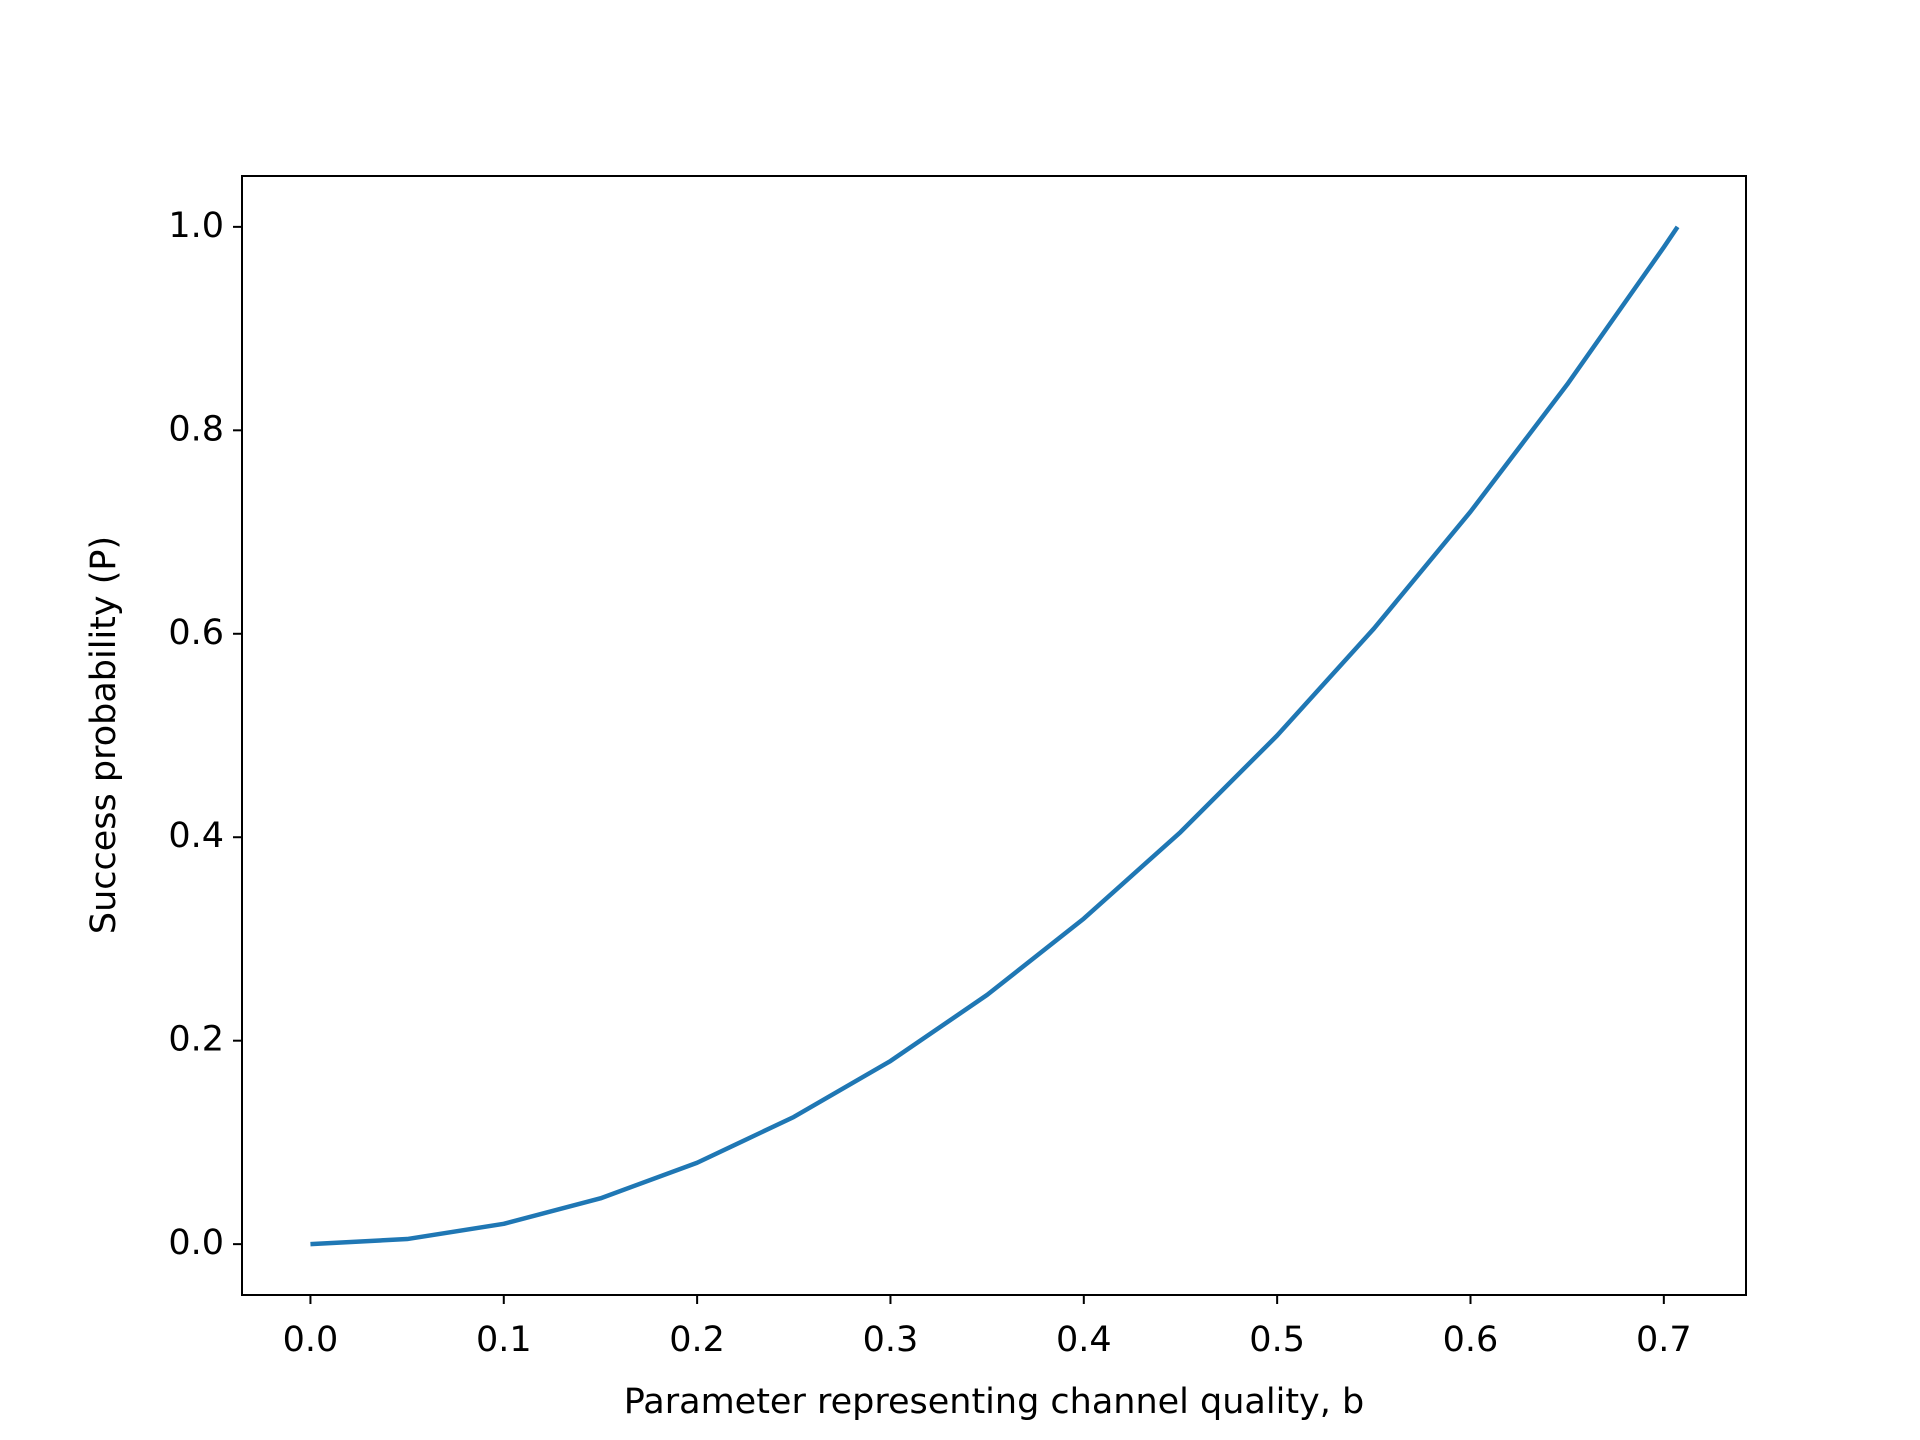 This screenshot has height=1440, width=1920. I want to click on x-tick-label: 0.5, so click(1277, 1340).